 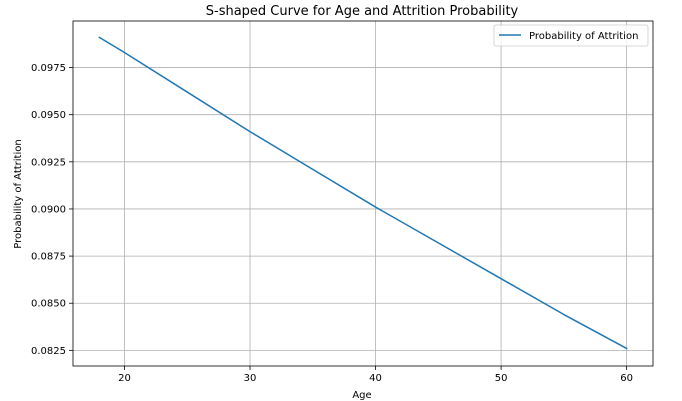 What do you see at coordinates (48, 115) in the screenshot?
I see `y-tick-label: 0.0950` at bounding box center [48, 115].